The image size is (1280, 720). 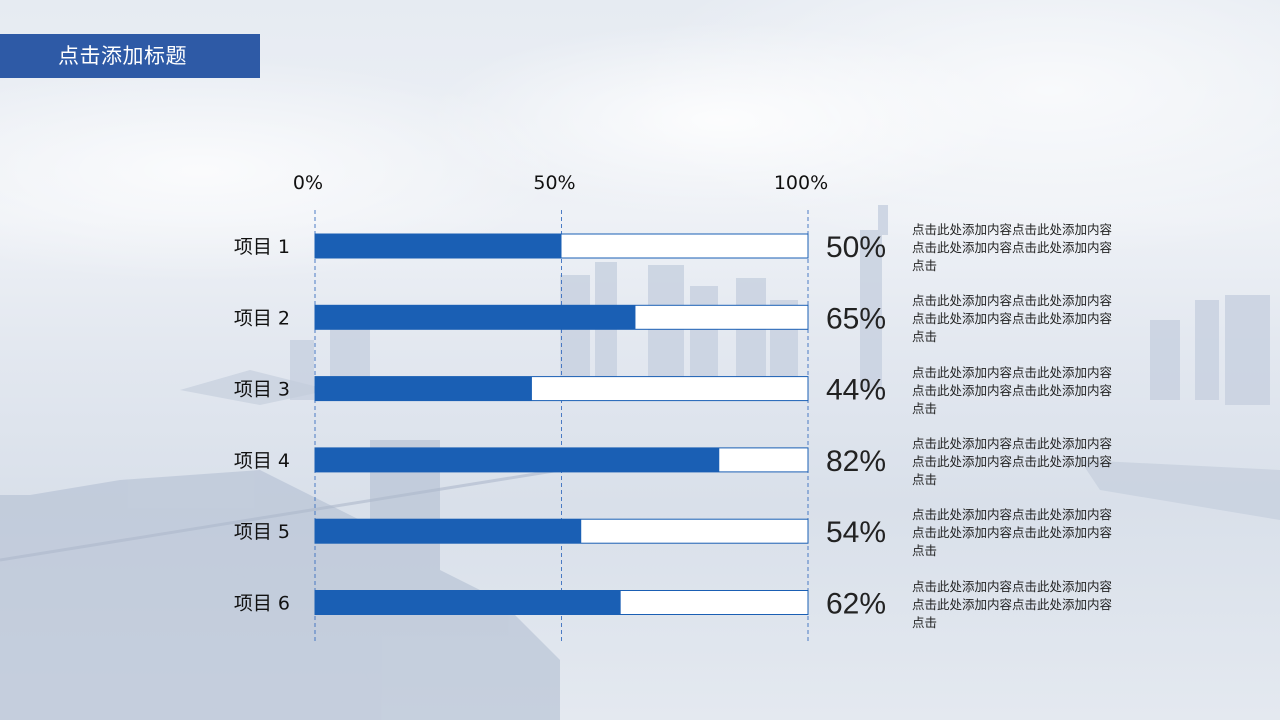 What do you see at coordinates (856, 532) in the screenshot?
I see `value-label: 54%` at bounding box center [856, 532].